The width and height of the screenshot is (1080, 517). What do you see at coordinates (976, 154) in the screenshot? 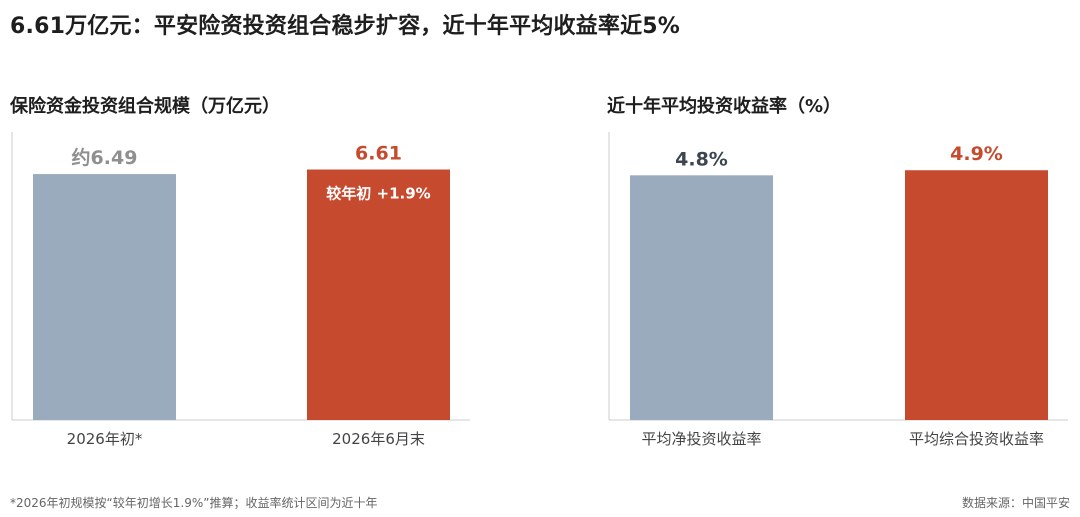
I see `data-label: 4.9%` at bounding box center [976, 154].